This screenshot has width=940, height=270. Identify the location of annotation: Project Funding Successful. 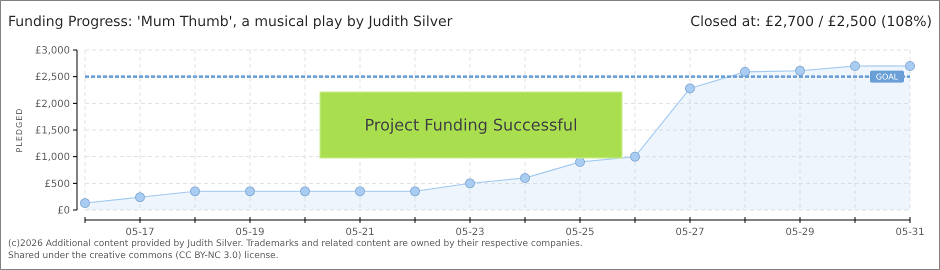
(471, 125).